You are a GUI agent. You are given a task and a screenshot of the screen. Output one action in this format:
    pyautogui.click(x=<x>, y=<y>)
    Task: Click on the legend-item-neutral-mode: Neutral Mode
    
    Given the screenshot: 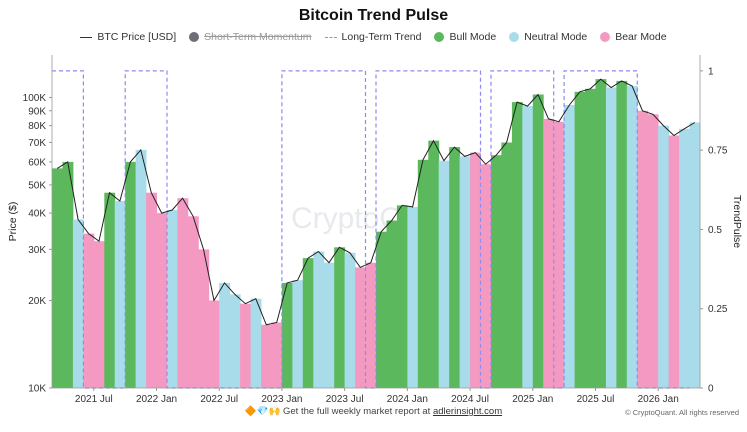 What is the action you would take?
    pyautogui.click(x=548, y=37)
    